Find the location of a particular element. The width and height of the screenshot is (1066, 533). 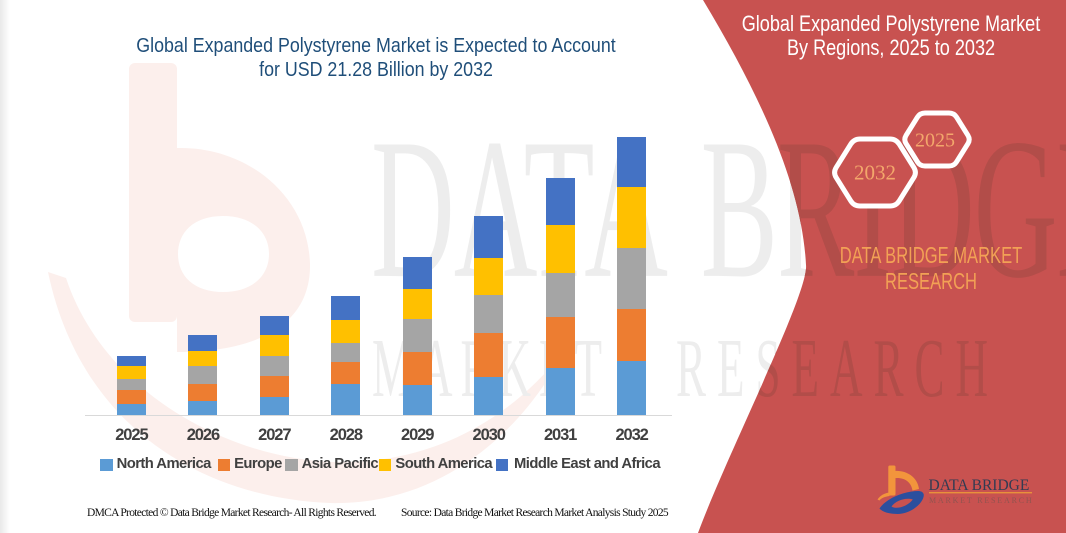

svg-text: MARKET is located at coordinates (491, 369).